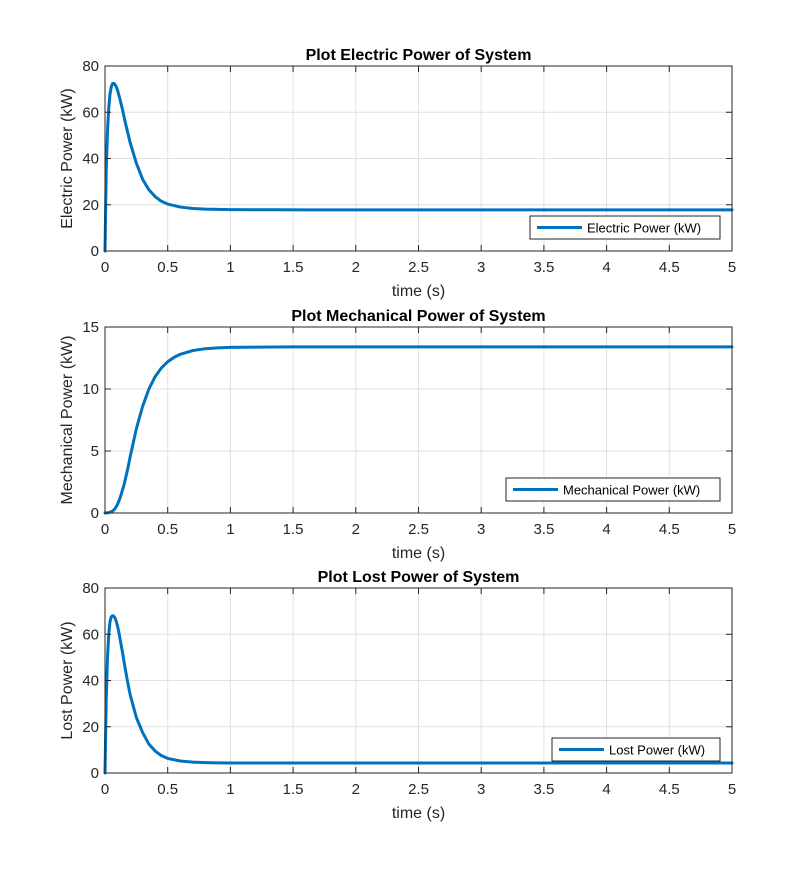  Describe the element at coordinates (419, 55) in the screenshot. I see `chart-title: Plot Electric Power of System` at that location.